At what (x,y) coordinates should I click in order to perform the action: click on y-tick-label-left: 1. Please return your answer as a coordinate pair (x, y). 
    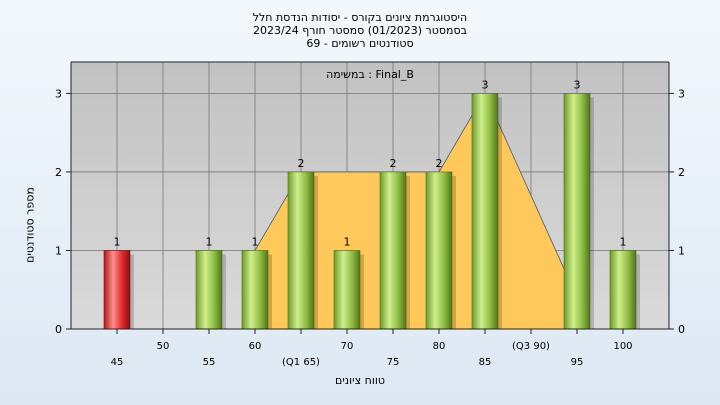
    Looking at the image, I should click on (58, 250).